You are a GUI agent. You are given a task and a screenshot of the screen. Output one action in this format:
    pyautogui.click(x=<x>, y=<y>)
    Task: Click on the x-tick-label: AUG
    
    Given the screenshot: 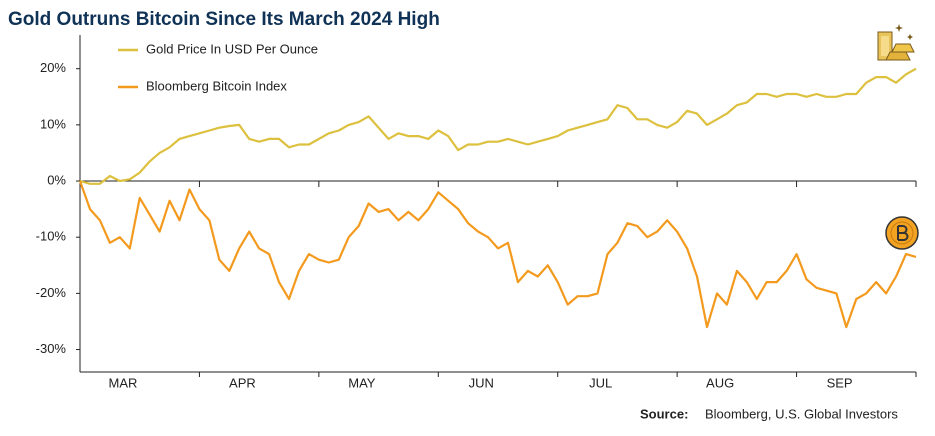 What is the action you would take?
    pyautogui.click(x=720, y=382)
    